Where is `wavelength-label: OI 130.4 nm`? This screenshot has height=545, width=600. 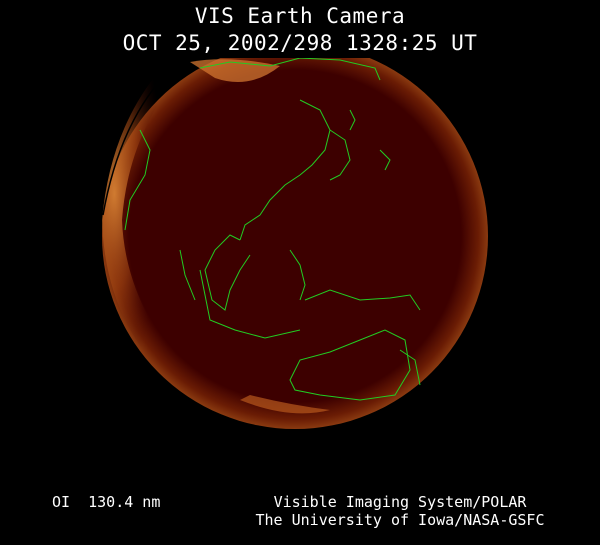 wavelength-label: OI 130.4 nm is located at coordinates (106, 502).